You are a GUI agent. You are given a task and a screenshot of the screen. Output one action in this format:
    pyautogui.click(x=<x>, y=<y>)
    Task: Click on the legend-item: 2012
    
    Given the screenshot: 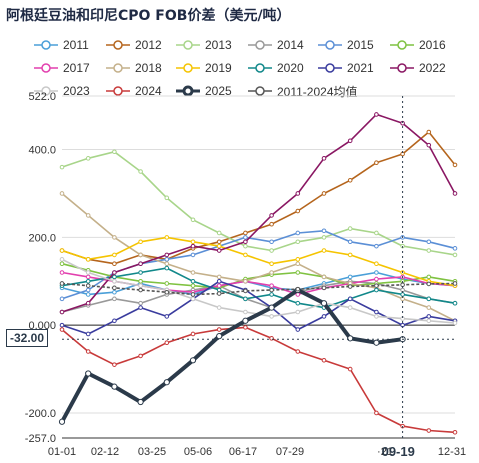 What is the action you would take?
    pyautogui.click(x=134, y=45)
    